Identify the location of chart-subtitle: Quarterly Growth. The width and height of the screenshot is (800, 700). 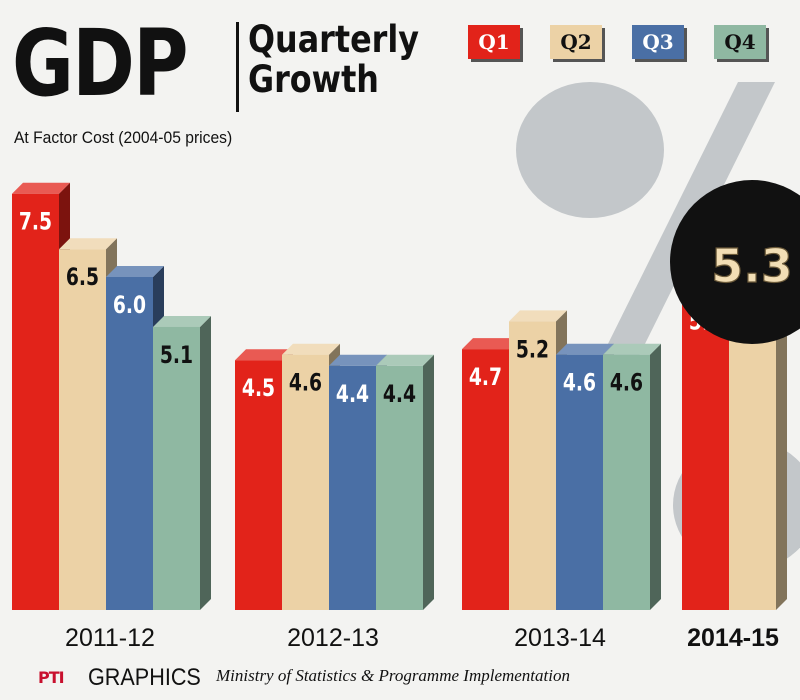
(333, 60).